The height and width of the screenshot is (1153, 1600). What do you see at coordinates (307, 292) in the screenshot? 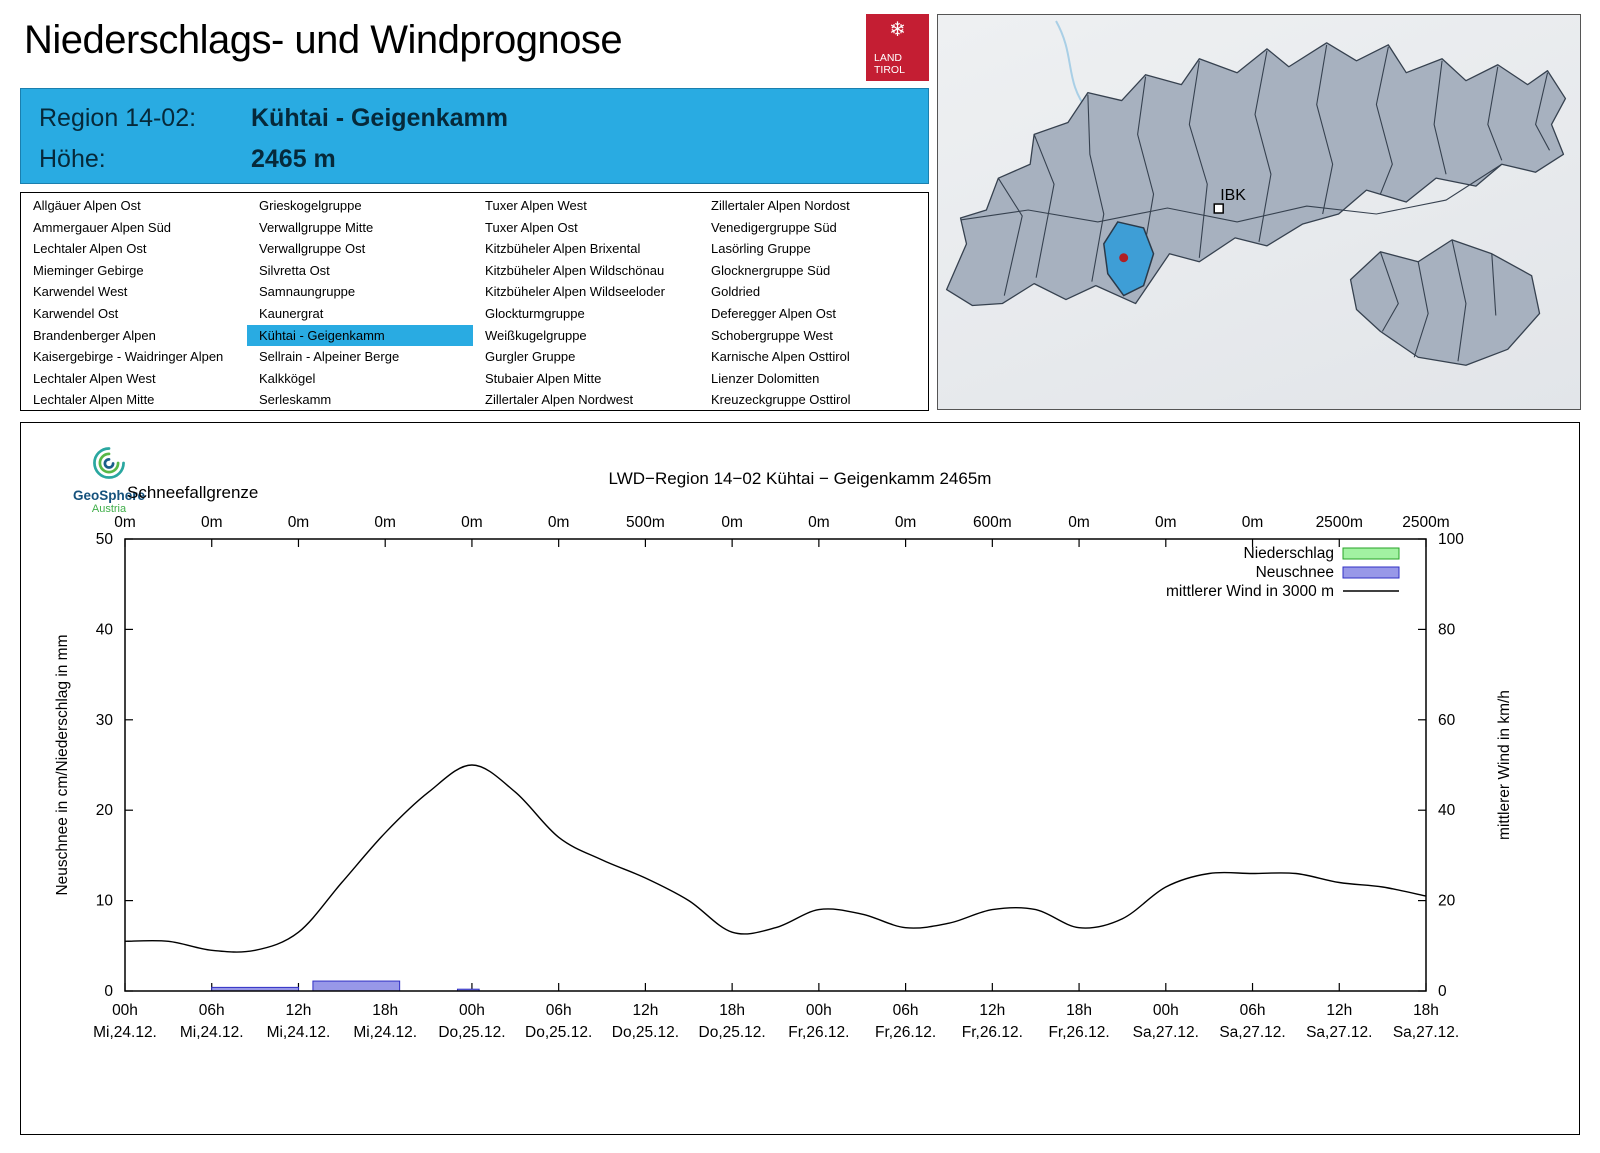
I see `region-list-item: Samnaungruppe` at bounding box center [307, 292].